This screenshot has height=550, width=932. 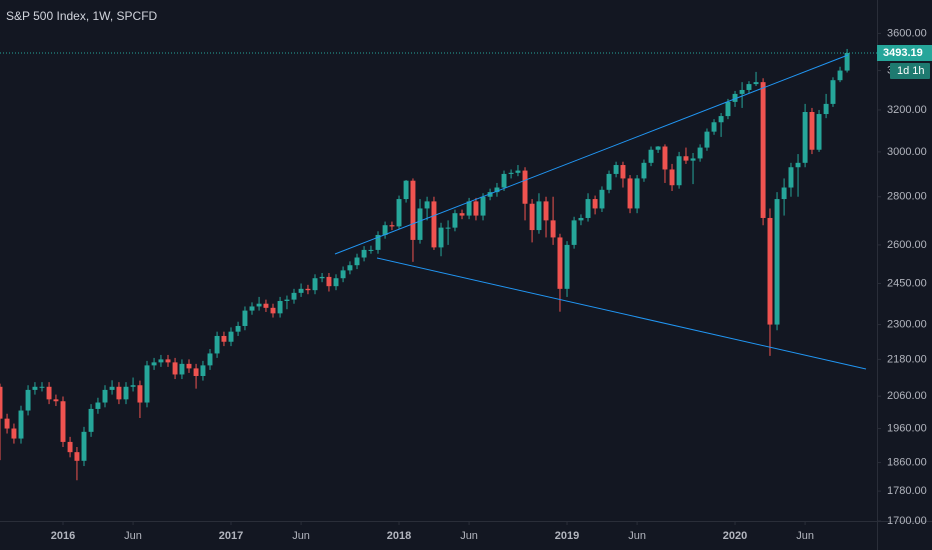 I want to click on y-tick-label: 2800.00, so click(x=907, y=197).